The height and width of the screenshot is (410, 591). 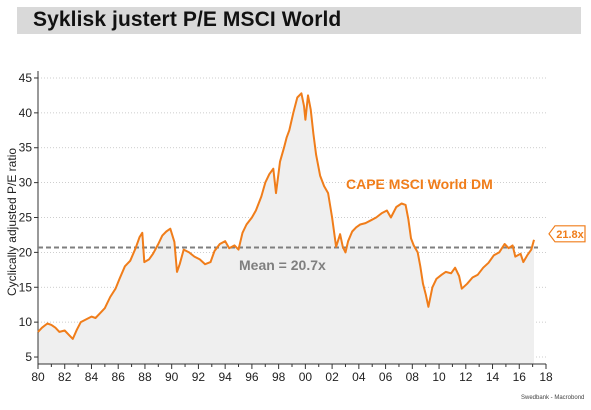 What do you see at coordinates (199, 377) in the screenshot?
I see `x-tick-label: 92` at bounding box center [199, 377].